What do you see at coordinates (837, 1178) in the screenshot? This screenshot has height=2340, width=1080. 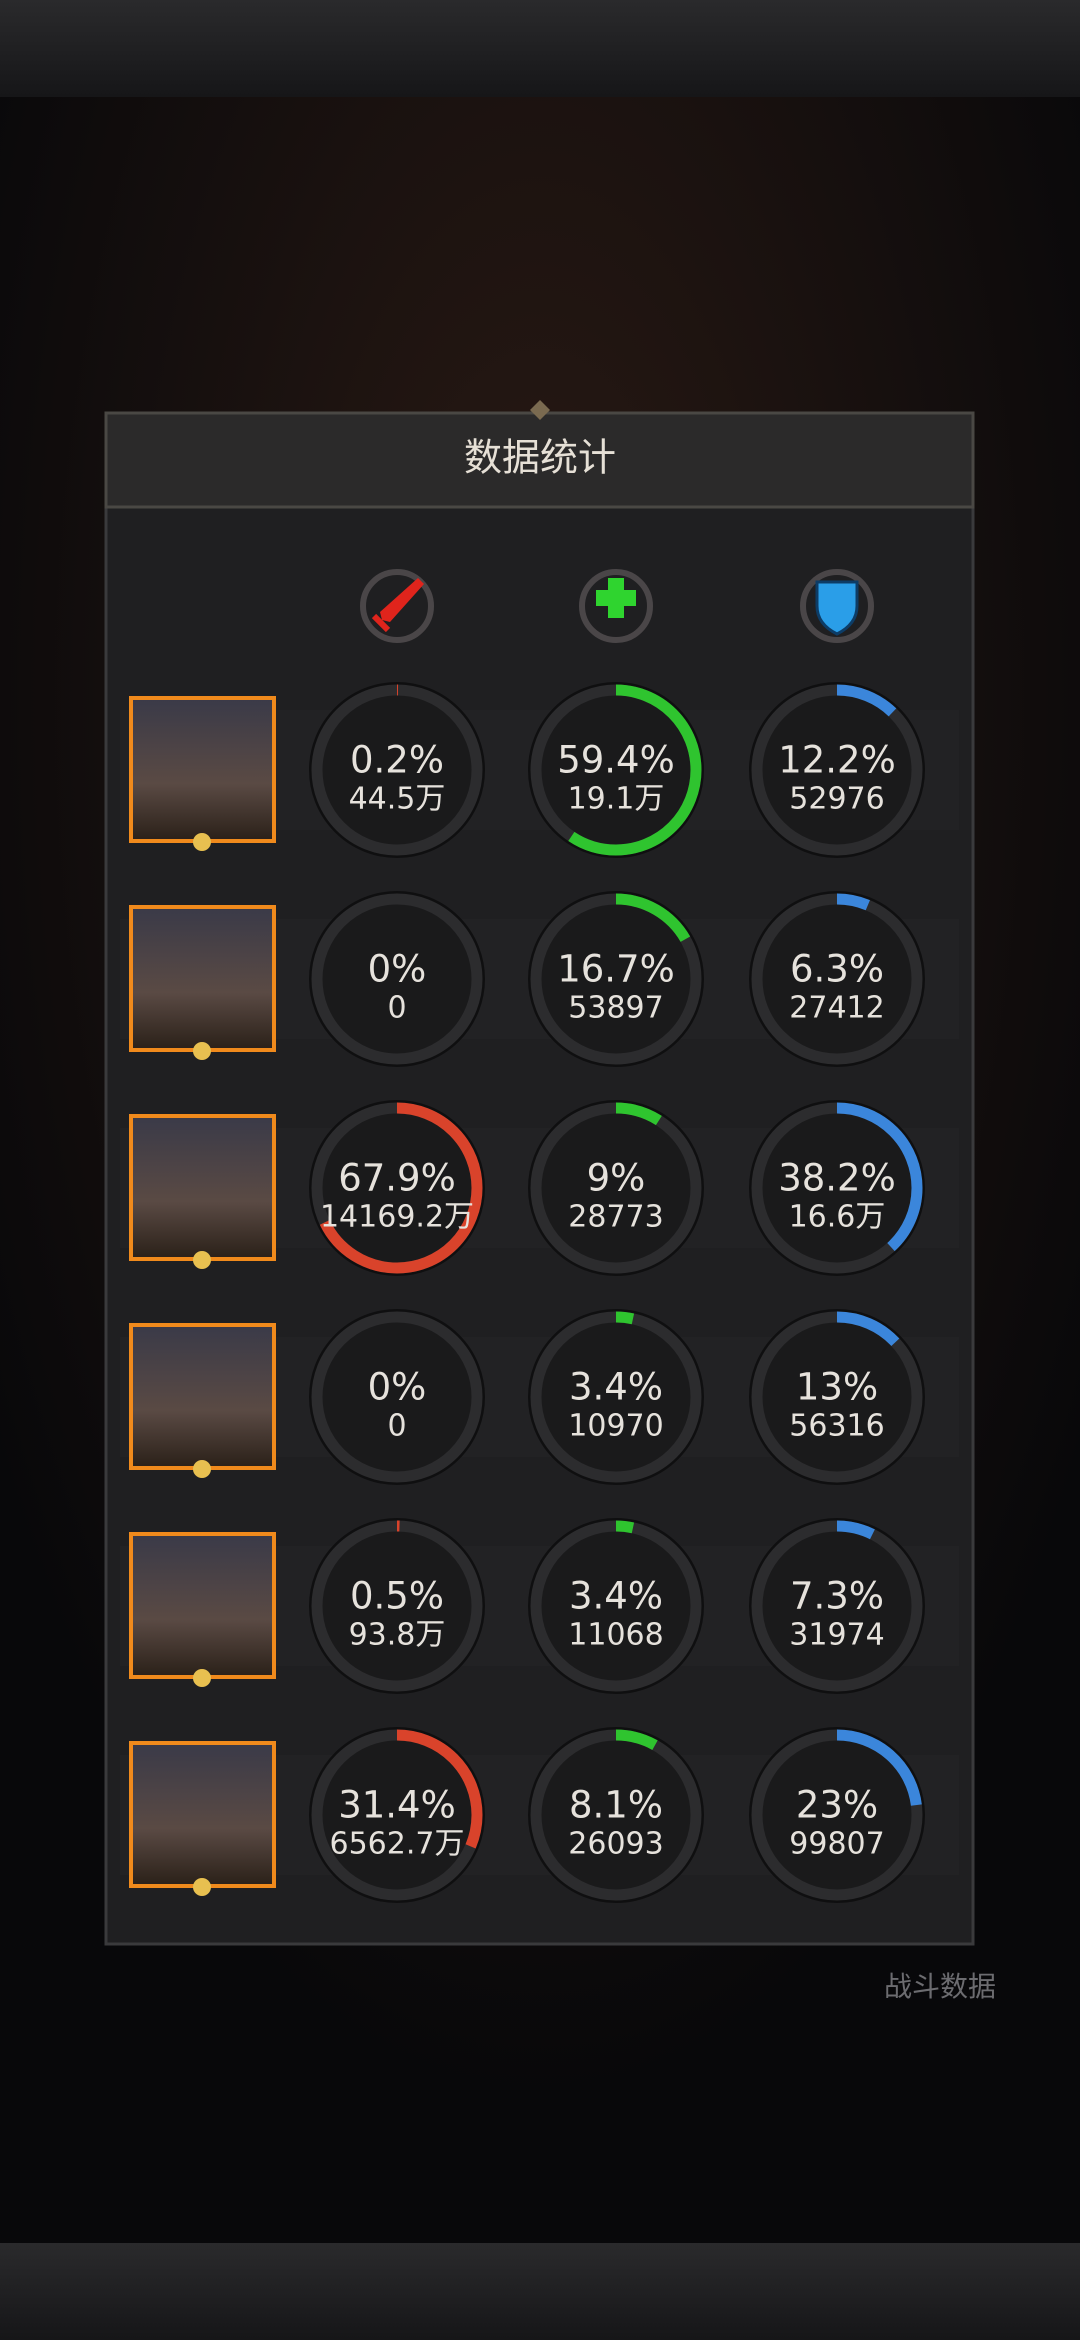 I see `percent-label: 38.2%` at bounding box center [837, 1178].